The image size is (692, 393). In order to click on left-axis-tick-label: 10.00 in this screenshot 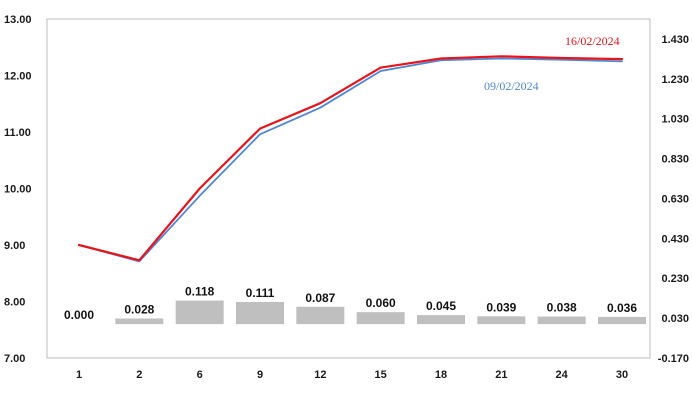, I will do `click(18, 190)`.